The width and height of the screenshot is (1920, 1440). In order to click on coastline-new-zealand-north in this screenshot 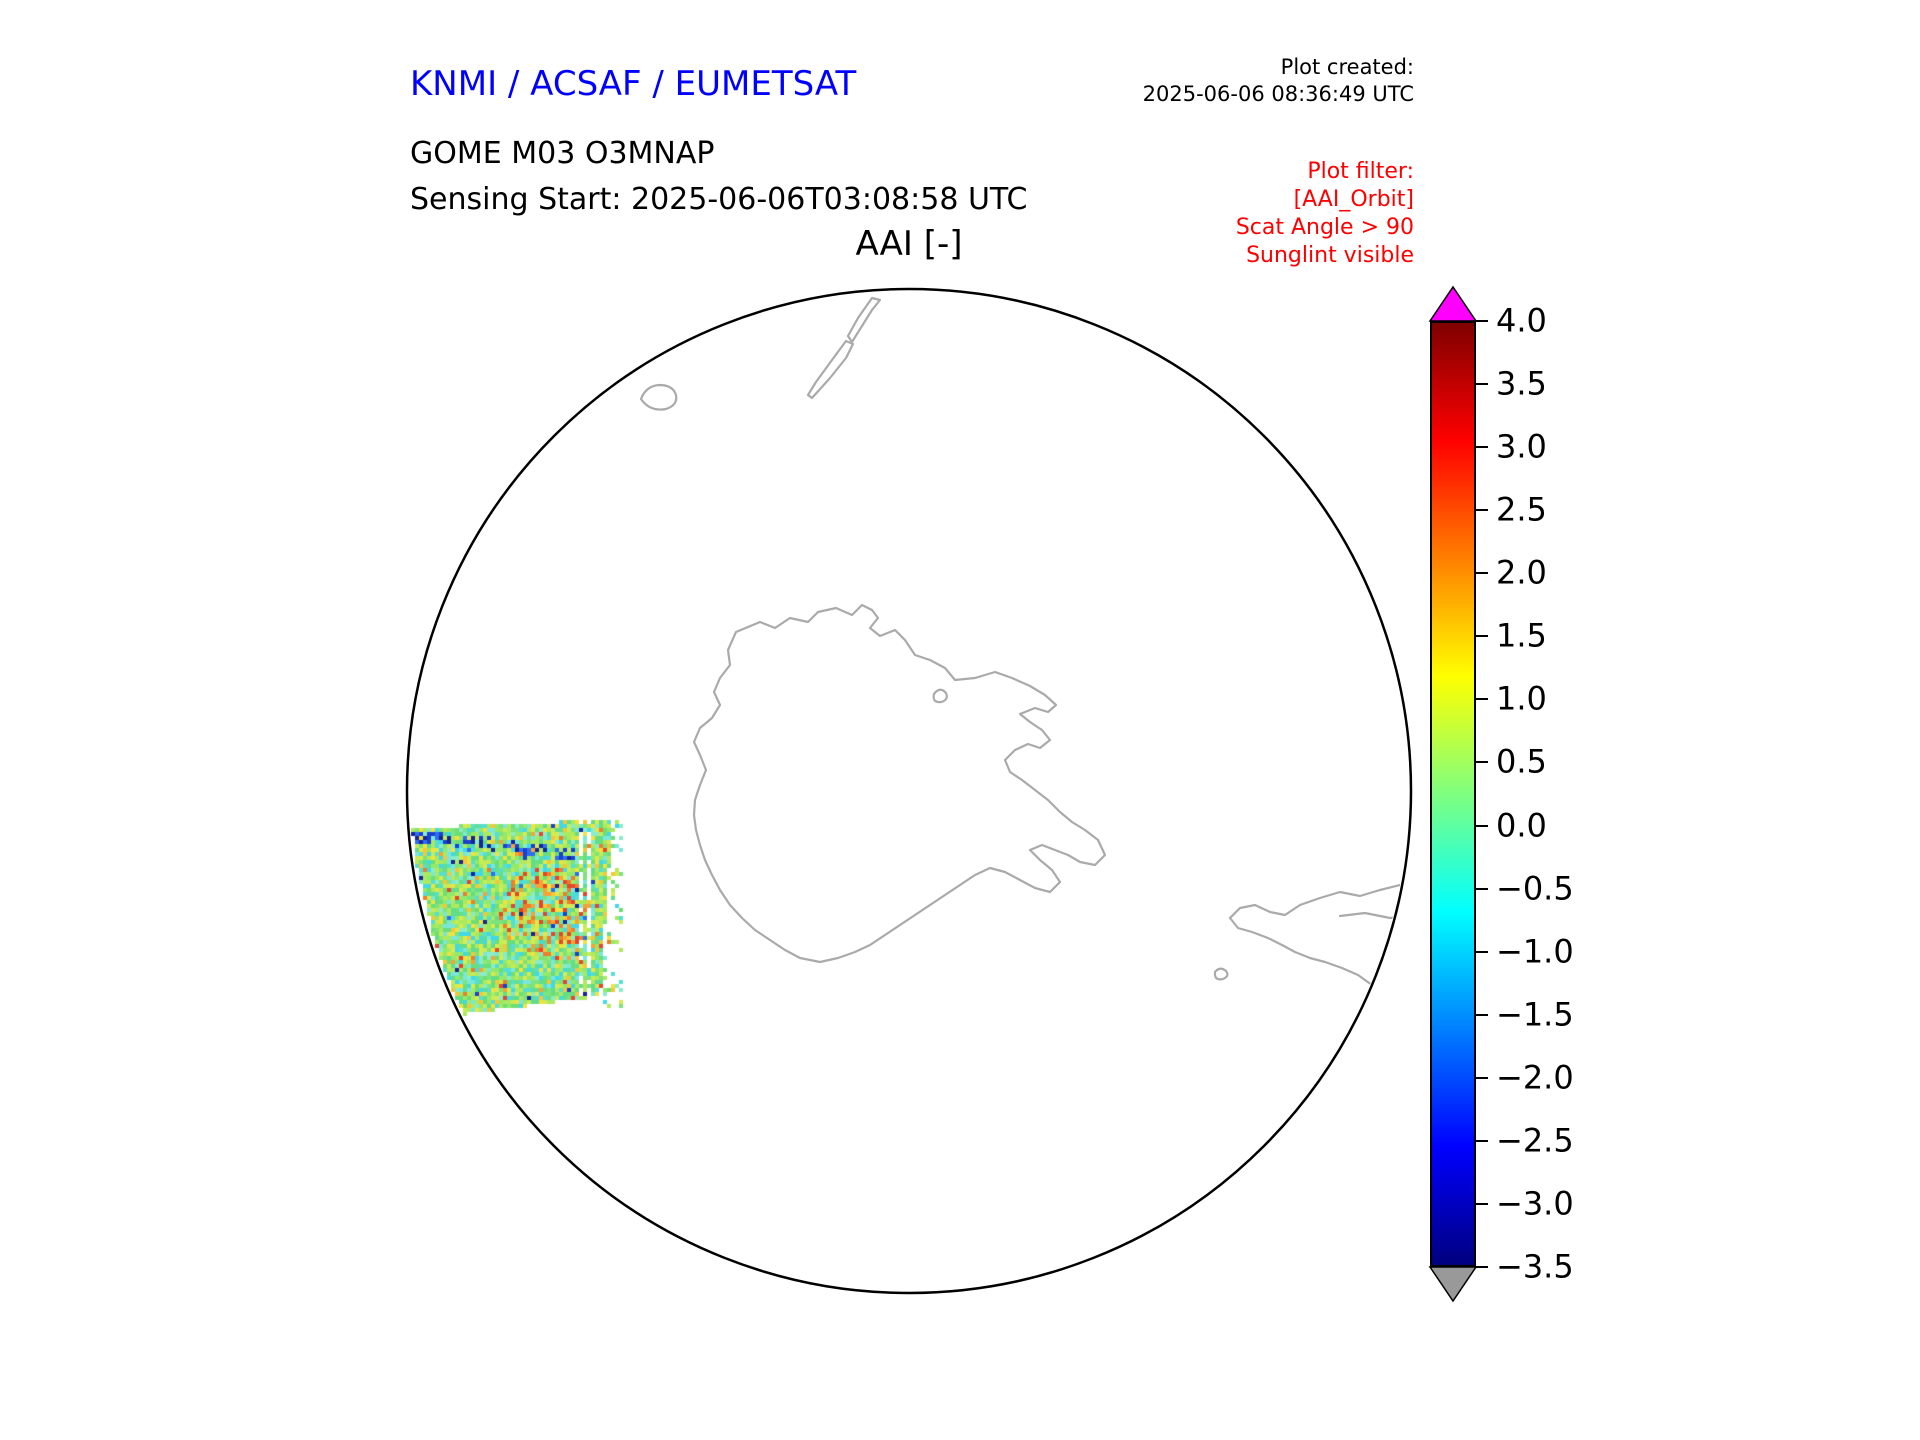, I will do `click(864, 320)`.